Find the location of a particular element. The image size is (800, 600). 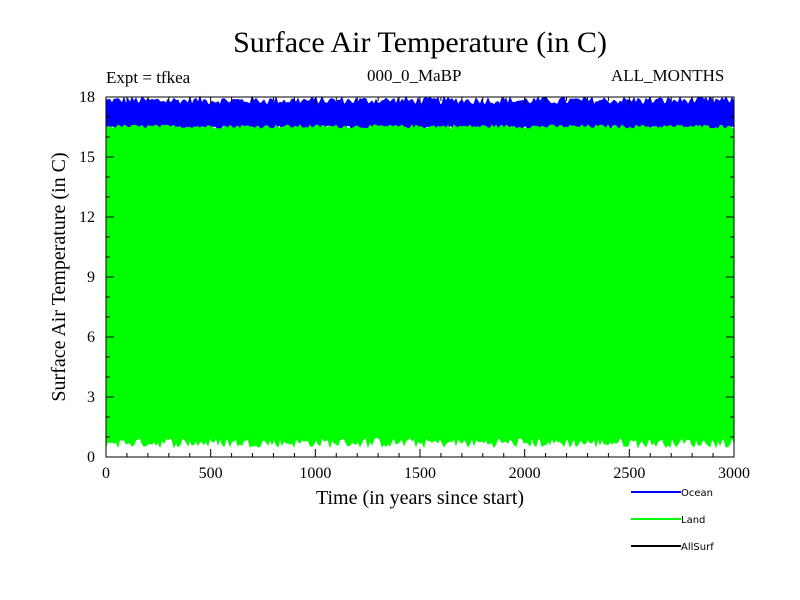

x-tick-label: 2000 is located at coordinates (525, 473).